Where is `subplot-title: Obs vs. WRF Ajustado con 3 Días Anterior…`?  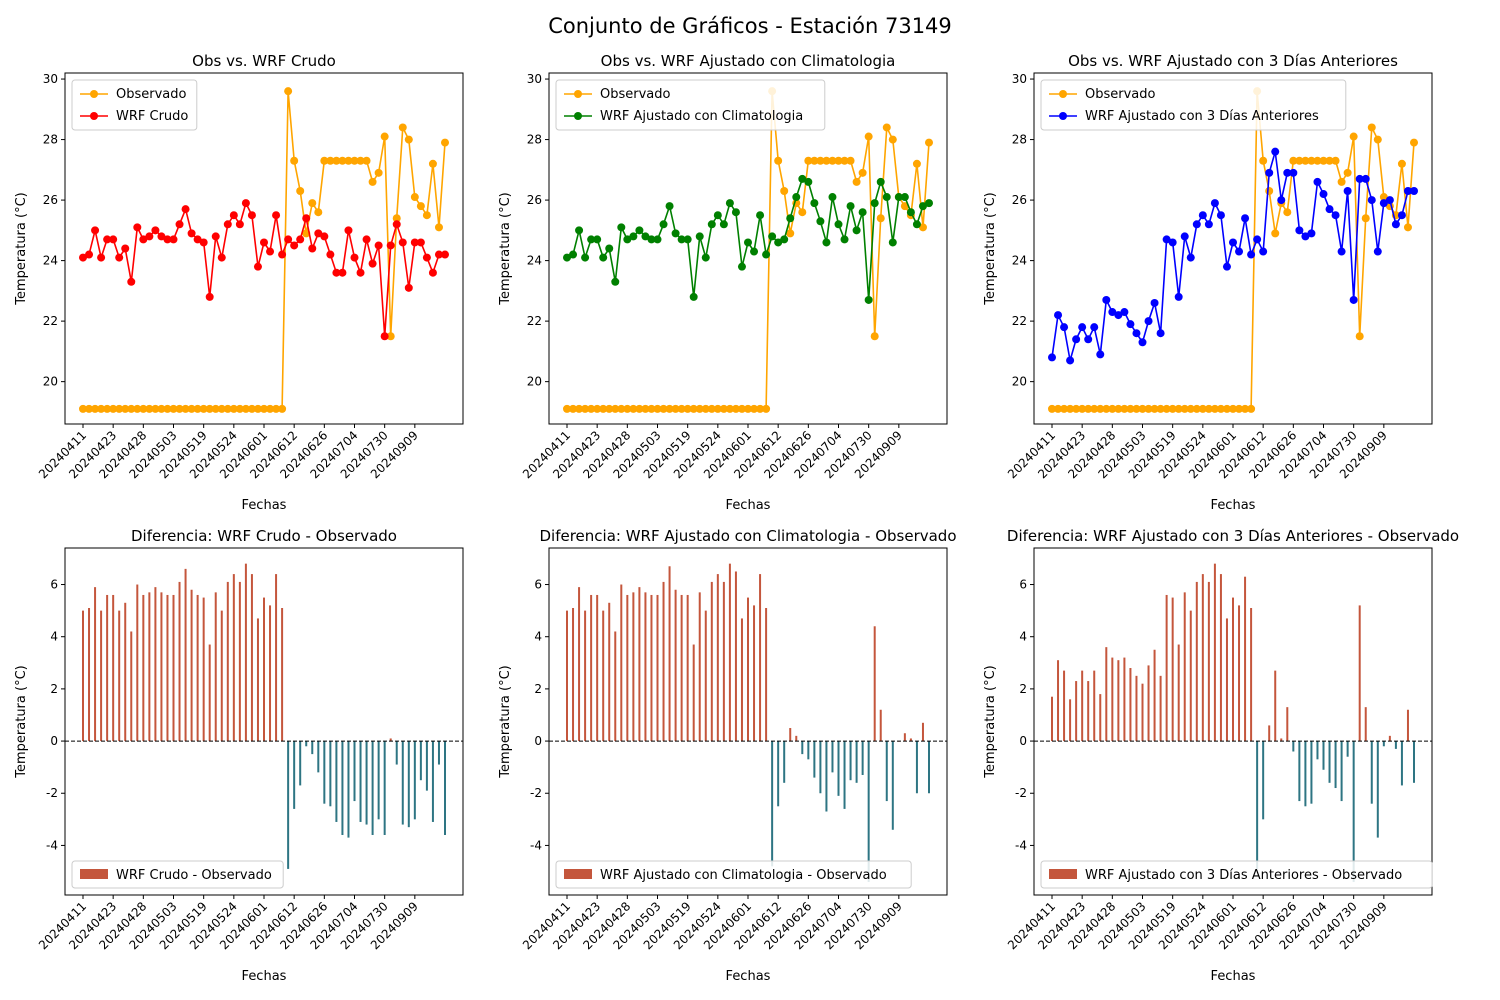
subplot-title: Obs vs. WRF Ajustado con 3 Días Anterior… is located at coordinates (1233, 61).